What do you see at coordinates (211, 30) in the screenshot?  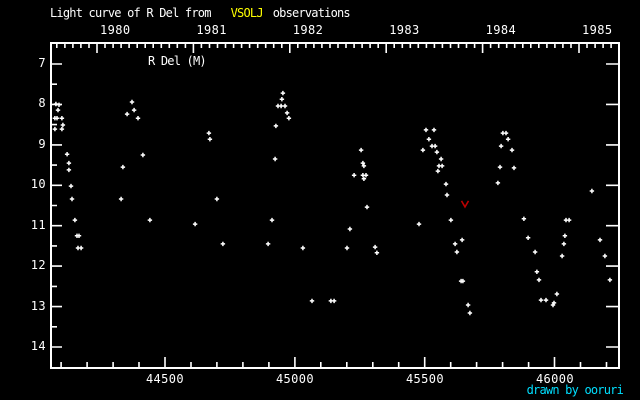 I see `year-label: 1981` at bounding box center [211, 30].